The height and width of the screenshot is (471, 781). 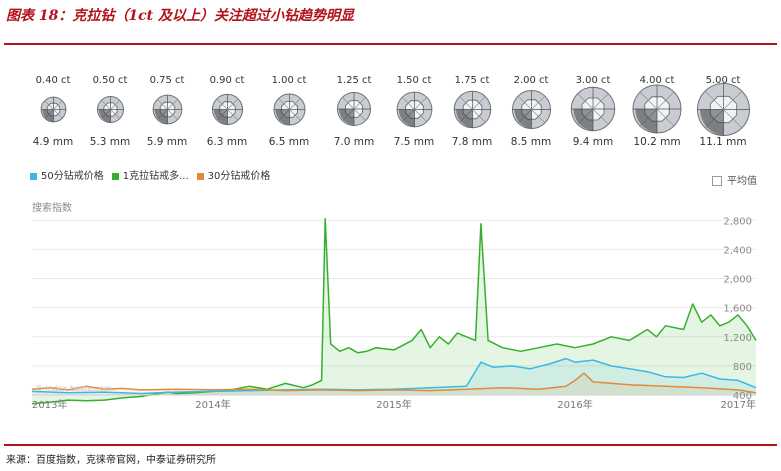 What do you see at coordinates (111, 460) in the screenshot?
I see `source-note: 来源：百度指数，克徕帝官网，中泰证券研究所` at bounding box center [111, 460].